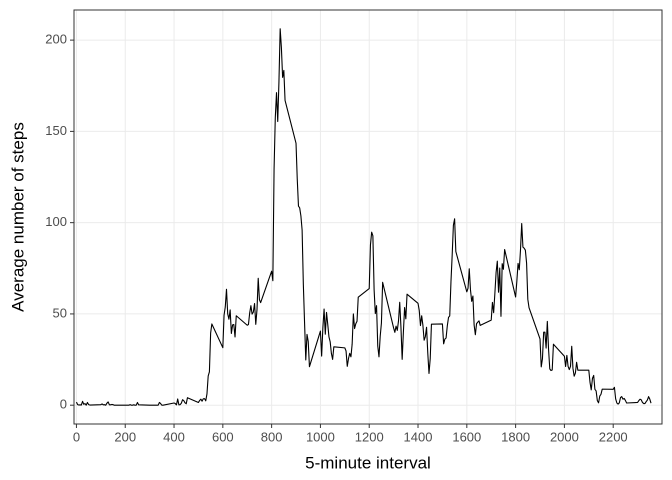  What do you see at coordinates (418, 436) in the screenshot?
I see `x-tick-label: 1400` at bounding box center [418, 436].